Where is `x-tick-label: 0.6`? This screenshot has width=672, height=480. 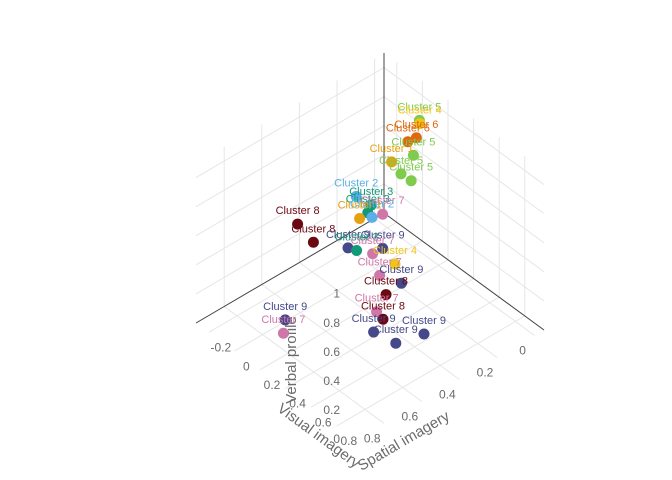
x-tick-label: 0.6 is located at coordinates (323, 422).